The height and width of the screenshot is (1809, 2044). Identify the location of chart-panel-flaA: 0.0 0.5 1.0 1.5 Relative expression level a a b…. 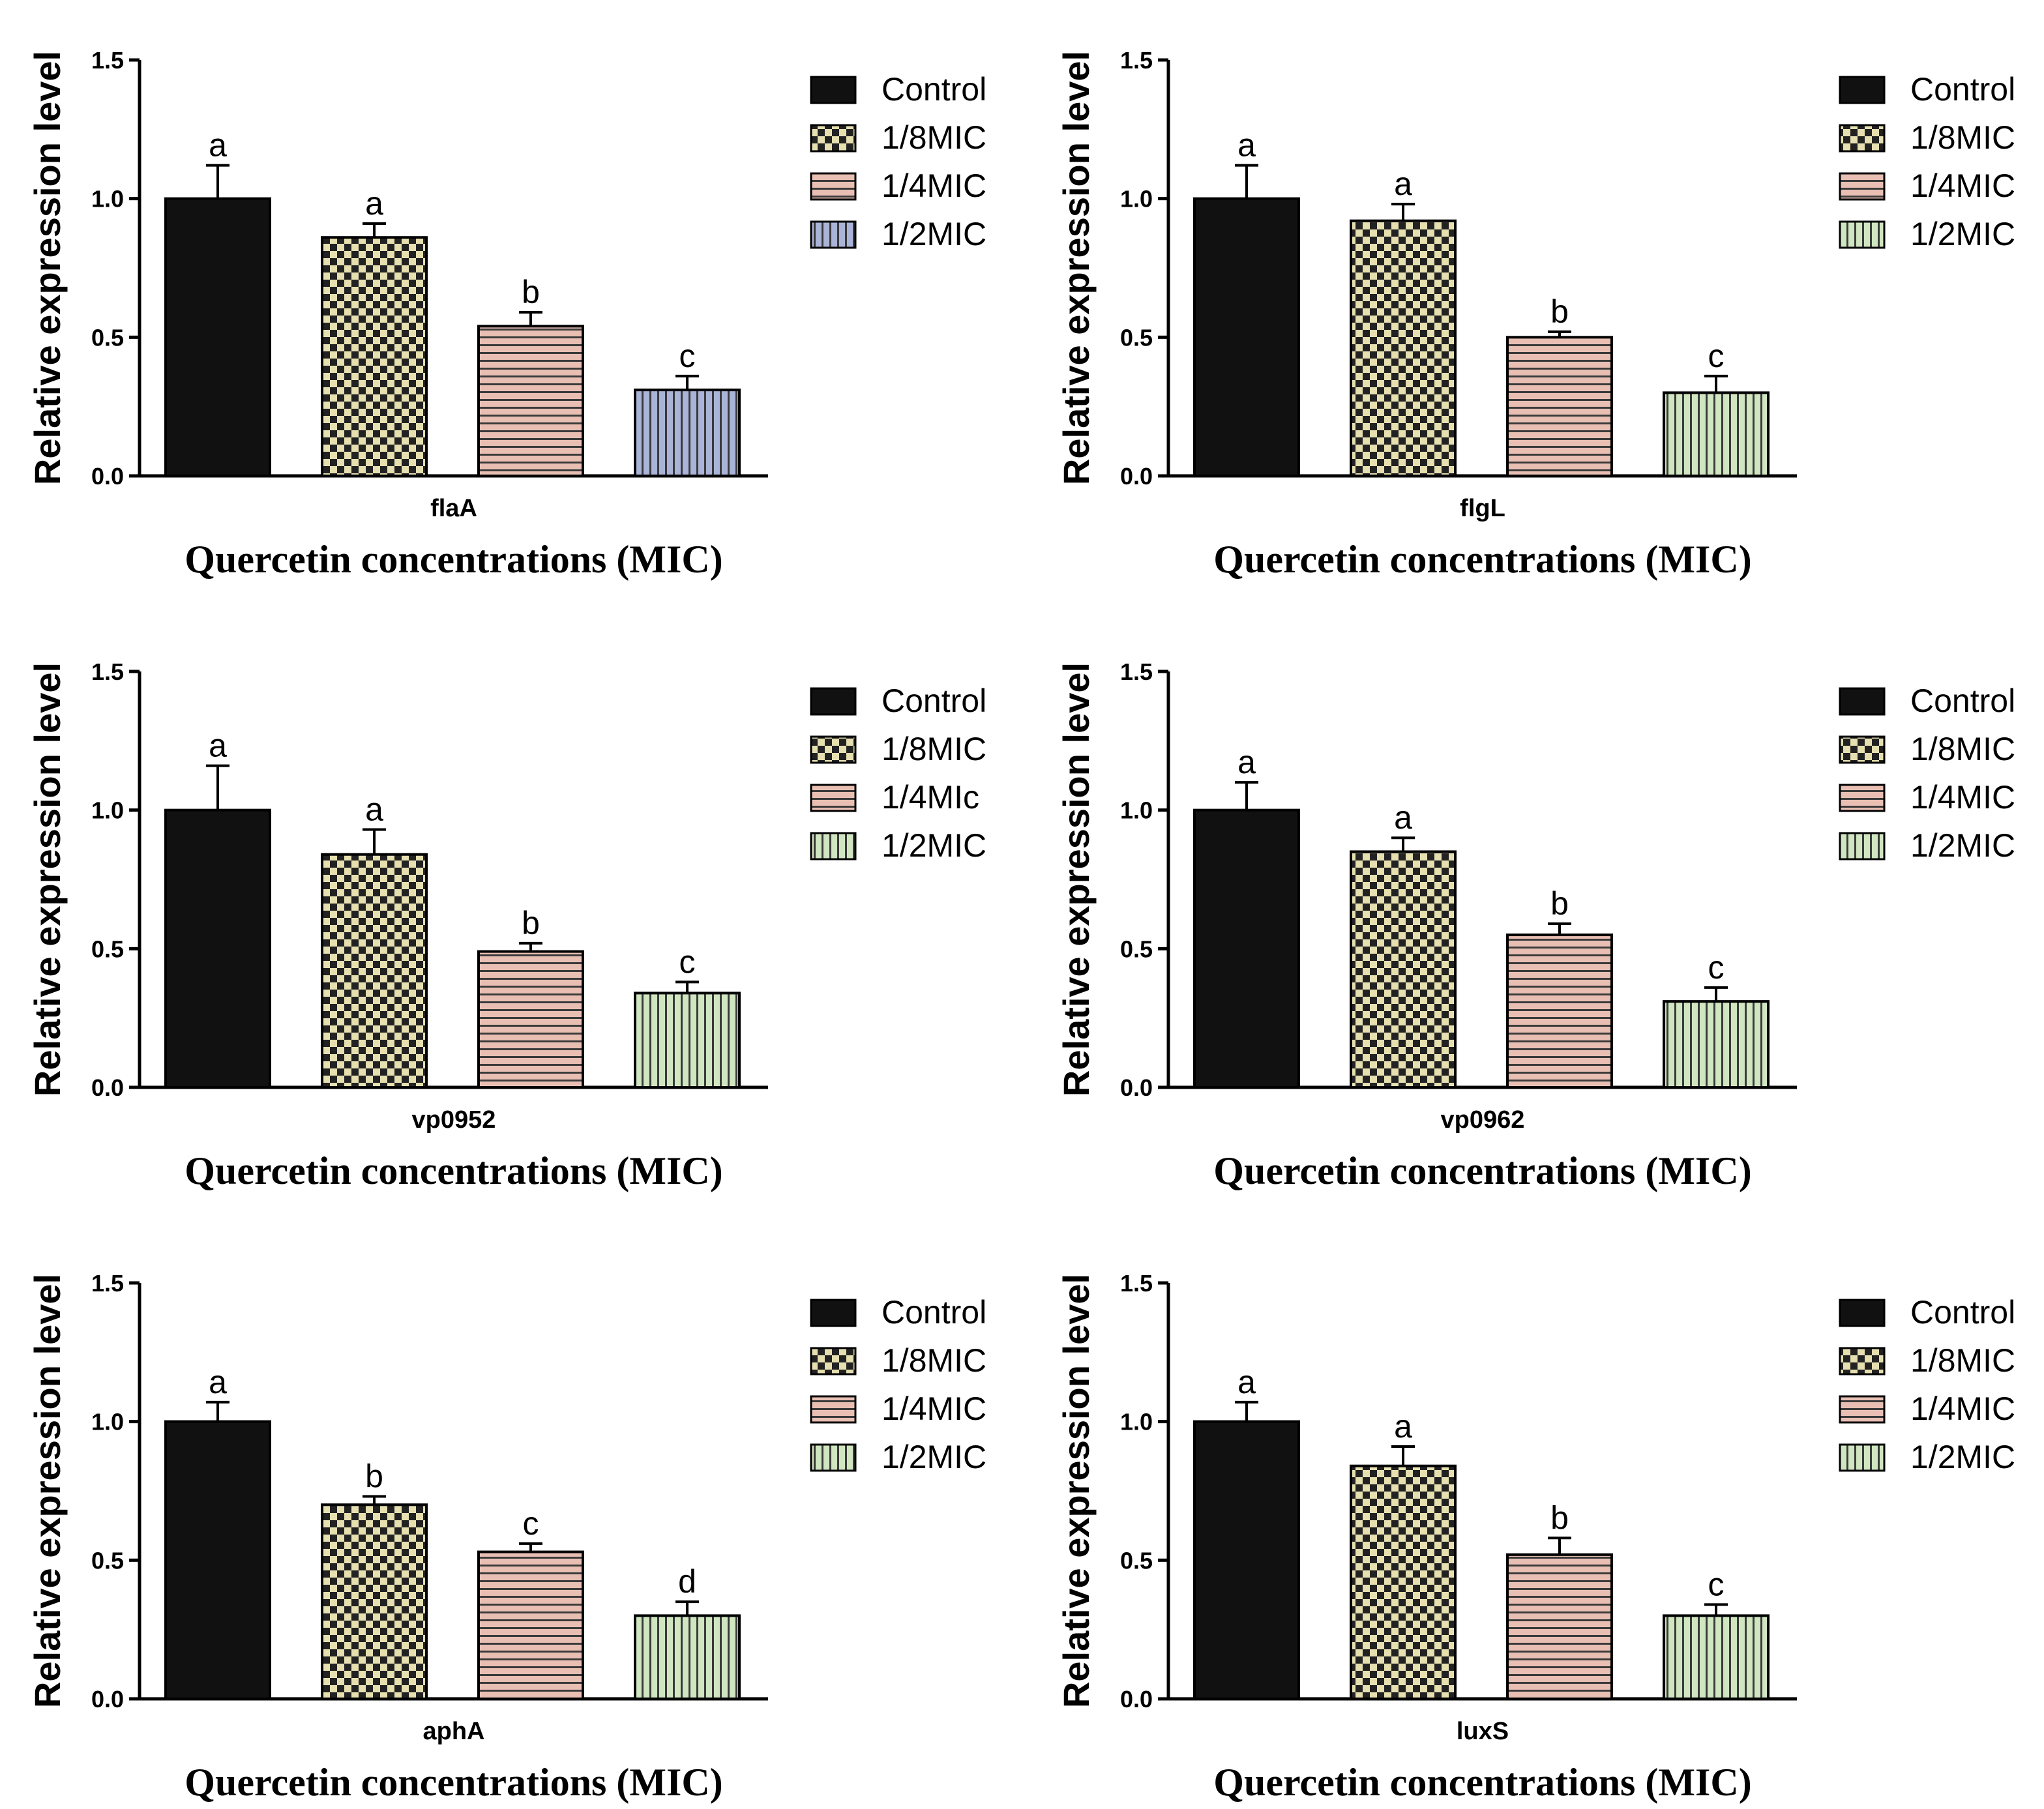
(506, 314).